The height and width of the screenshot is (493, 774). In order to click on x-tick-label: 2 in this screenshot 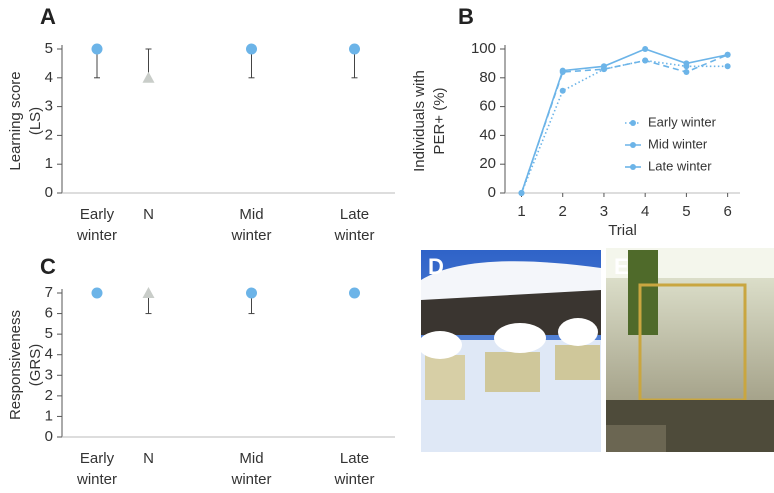, I will do `click(563, 211)`.